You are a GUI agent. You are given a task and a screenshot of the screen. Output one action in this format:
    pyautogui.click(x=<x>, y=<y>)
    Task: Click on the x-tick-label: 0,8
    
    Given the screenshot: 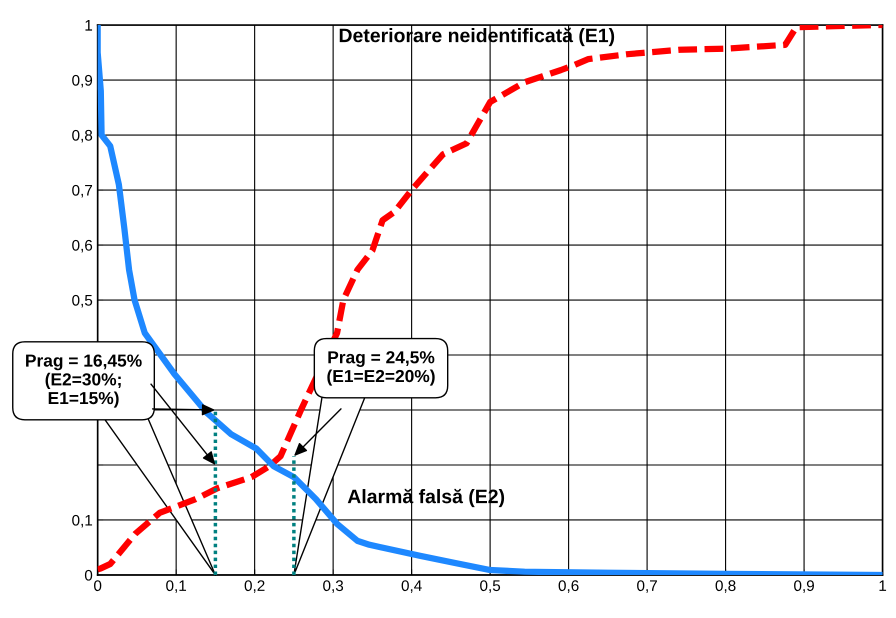 What is the action you would take?
    pyautogui.click(x=726, y=586)
    